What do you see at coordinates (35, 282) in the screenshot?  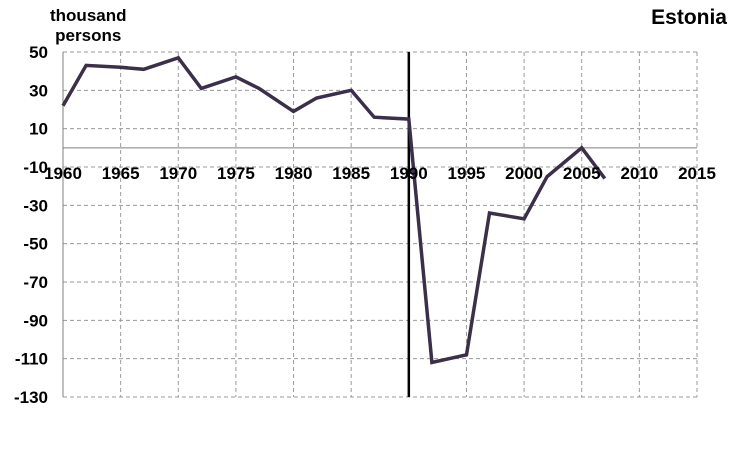 I see `y-tick-label: -70` at bounding box center [35, 282].